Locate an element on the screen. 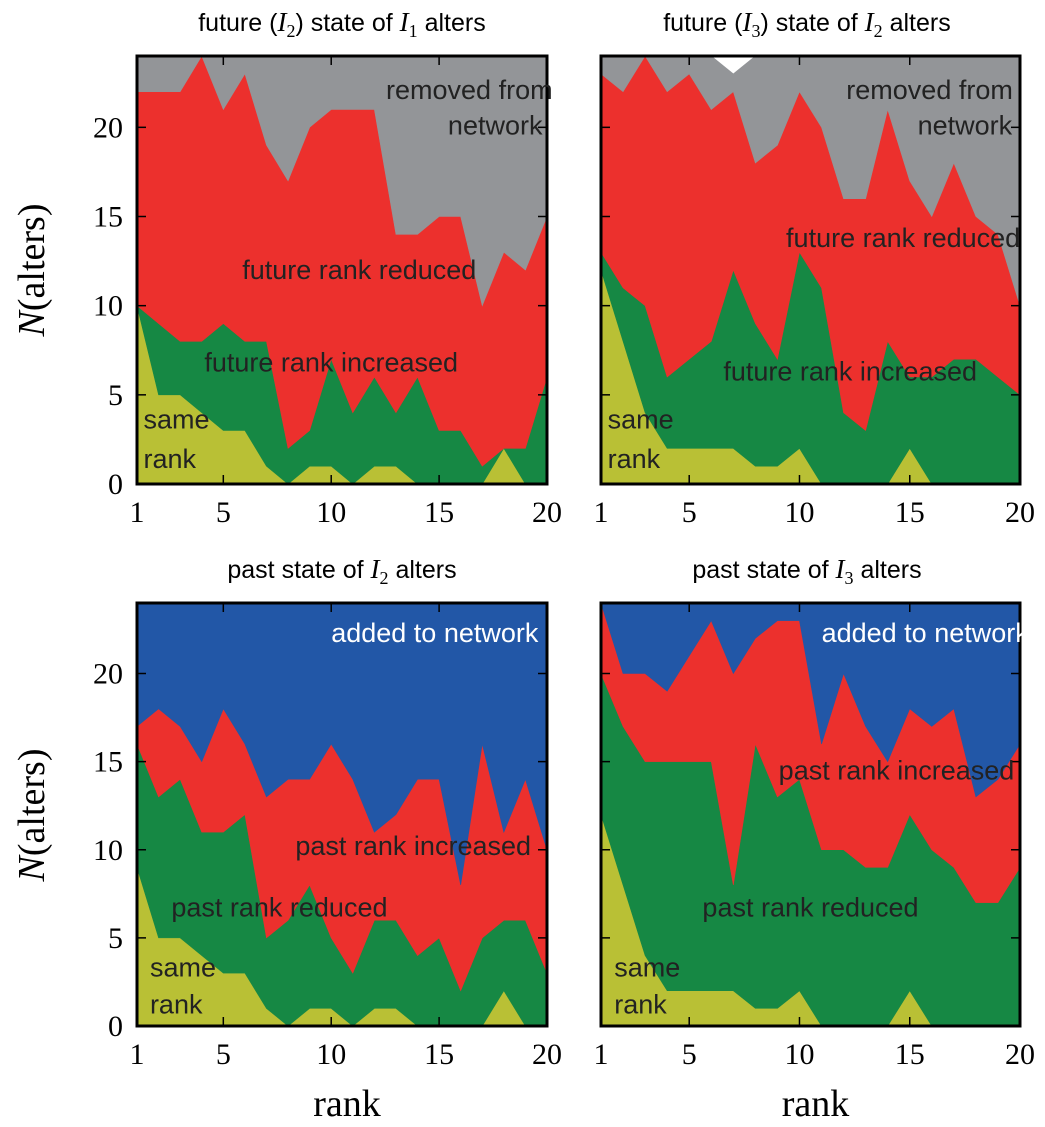  panel-title: future (I3) state of I2 alters is located at coordinates (807, 24).